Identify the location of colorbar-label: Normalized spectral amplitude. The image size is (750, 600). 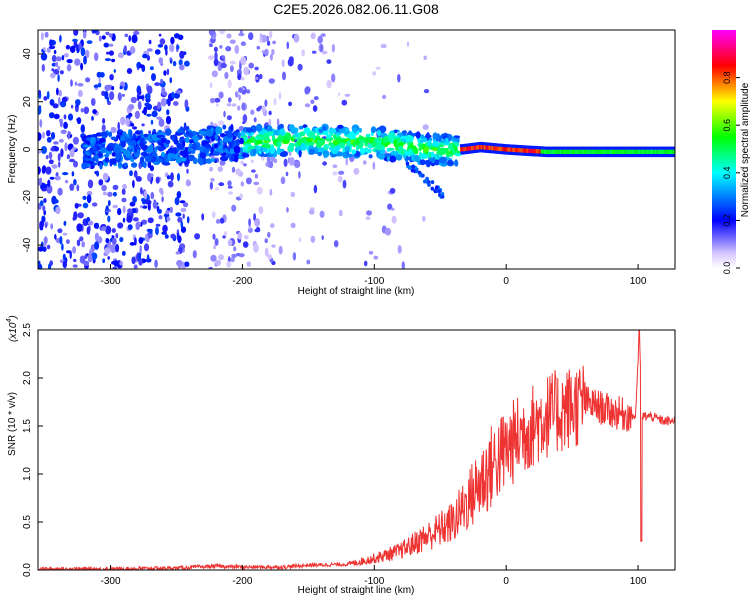
(745, 149).